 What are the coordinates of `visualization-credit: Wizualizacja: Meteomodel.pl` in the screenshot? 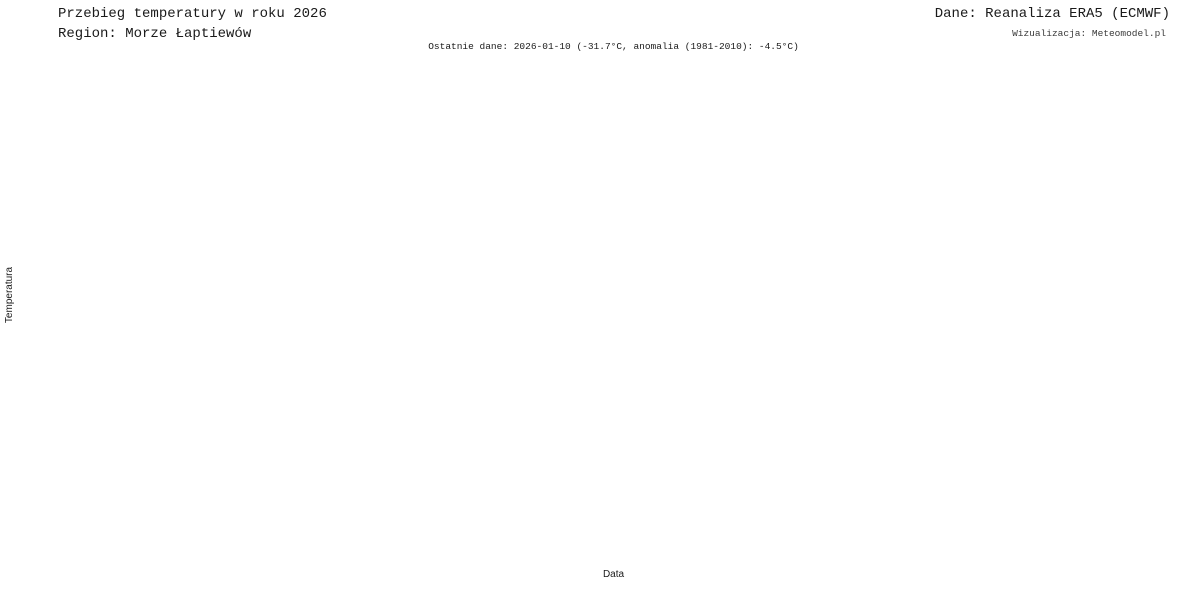 It's located at (1089, 33).